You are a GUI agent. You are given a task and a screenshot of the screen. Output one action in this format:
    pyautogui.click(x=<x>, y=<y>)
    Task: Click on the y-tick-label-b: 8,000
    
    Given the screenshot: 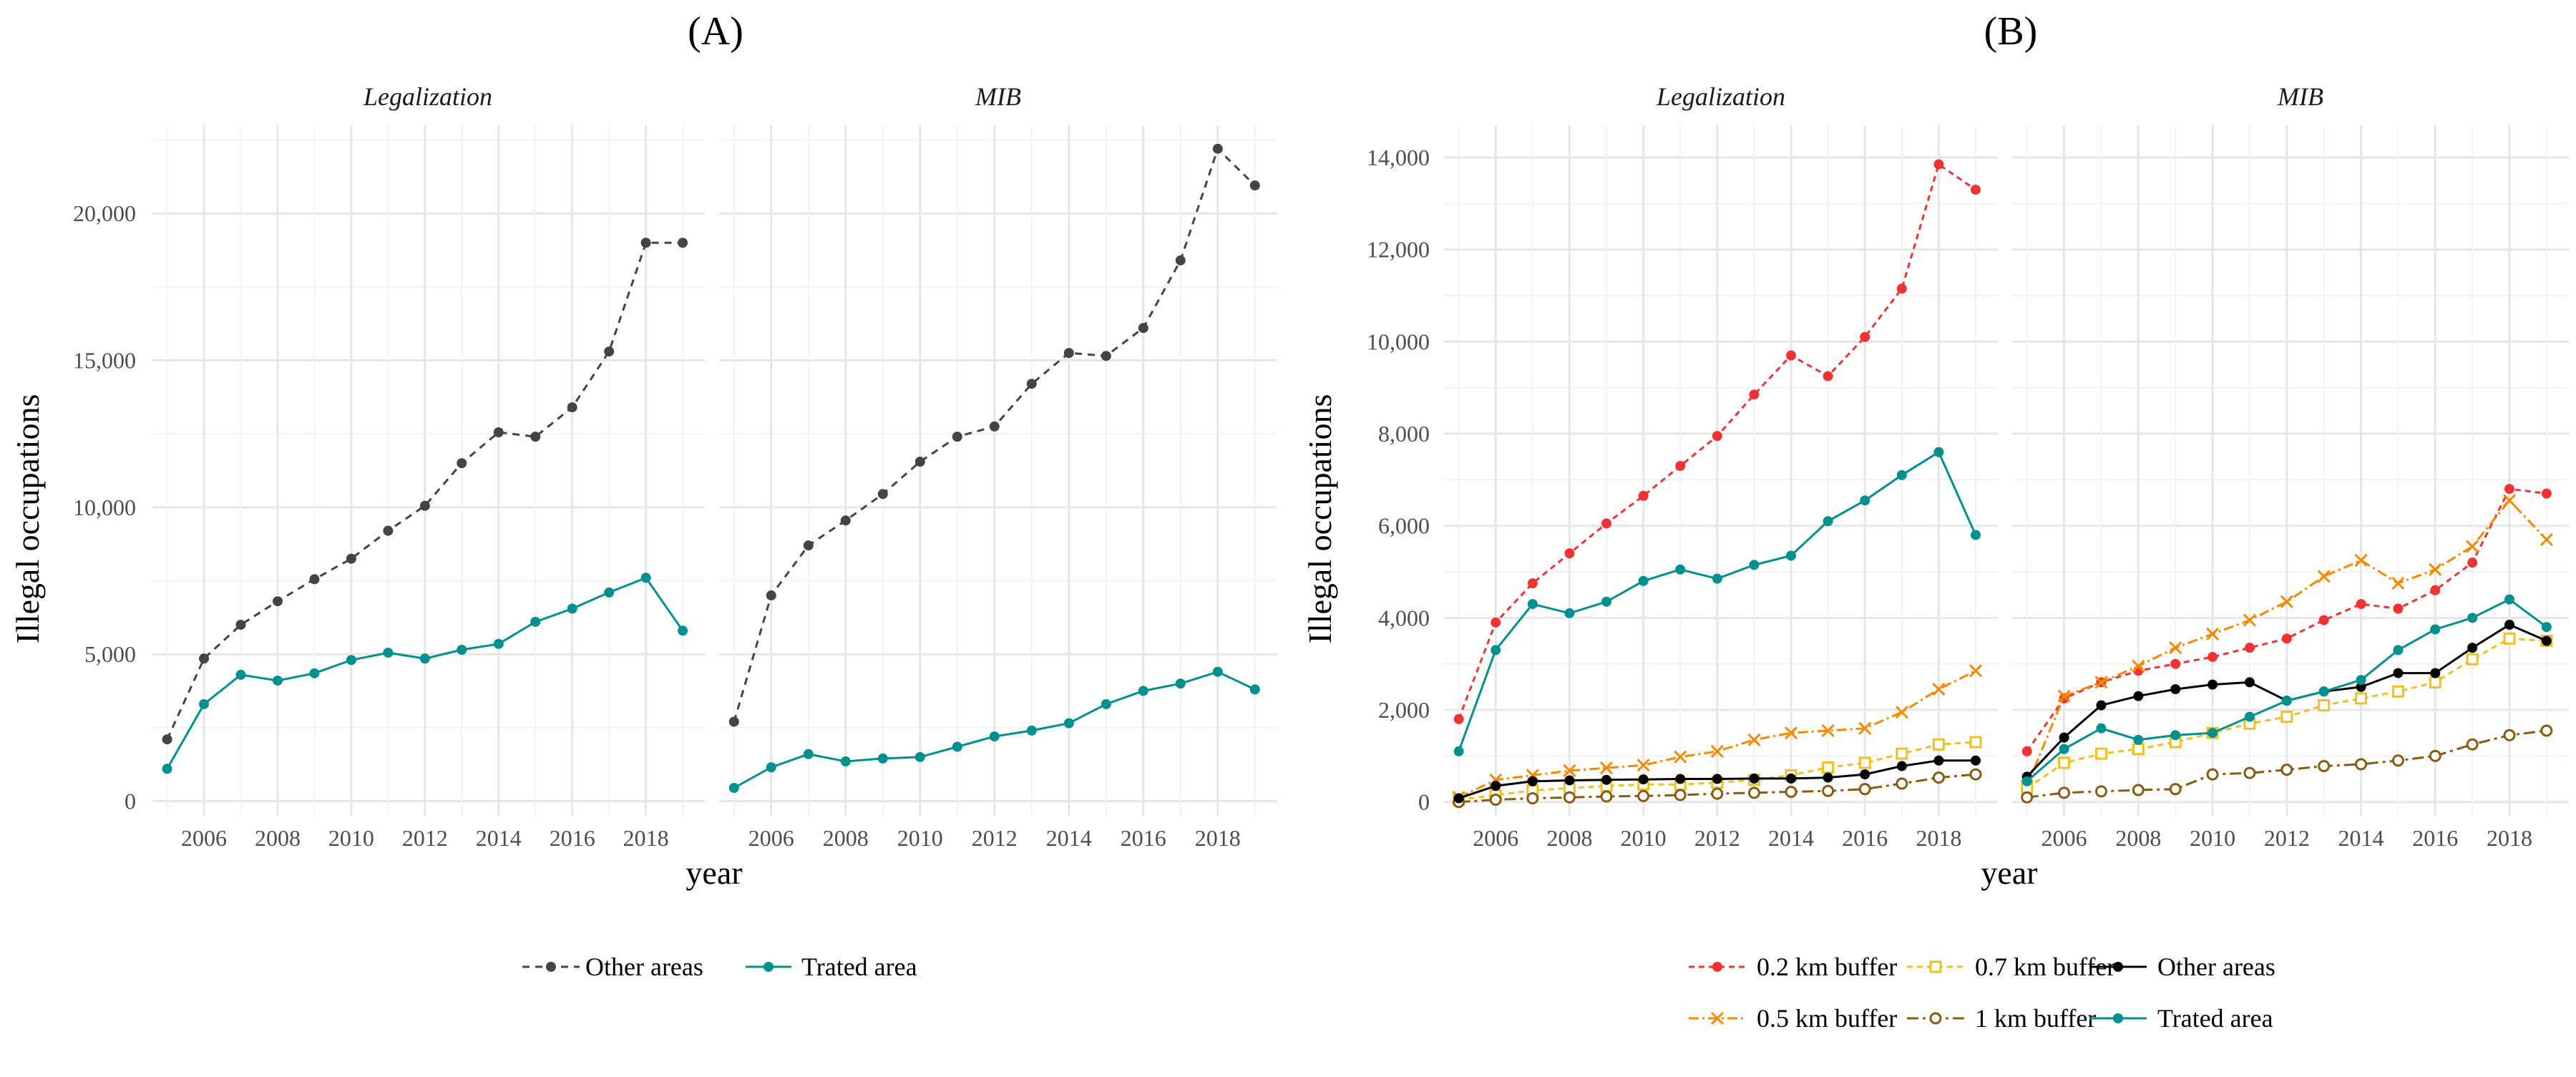 What is the action you would take?
    pyautogui.click(x=1404, y=434)
    